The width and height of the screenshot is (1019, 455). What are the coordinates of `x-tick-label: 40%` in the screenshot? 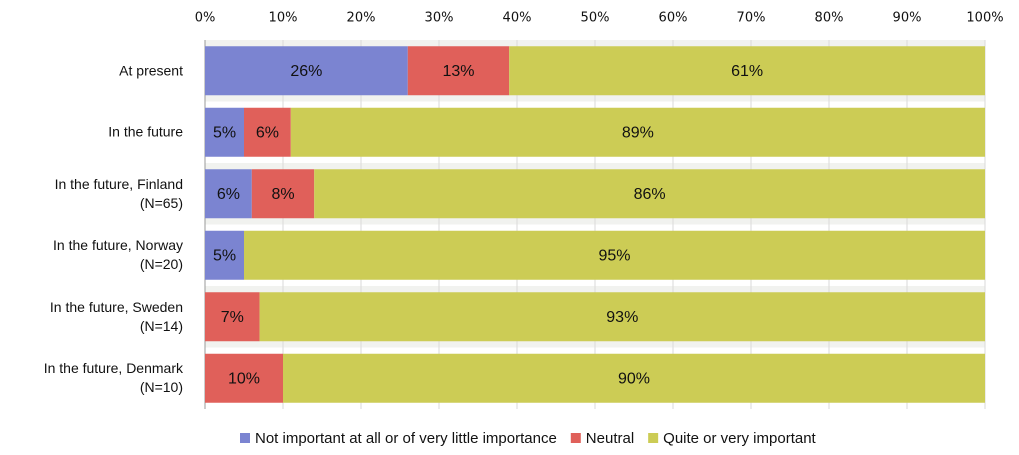 It's located at (517, 18).